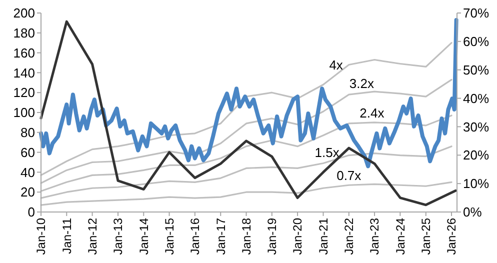 The image size is (497, 263). I want to click on x-tick-label: Jan-16, so click(195, 236).